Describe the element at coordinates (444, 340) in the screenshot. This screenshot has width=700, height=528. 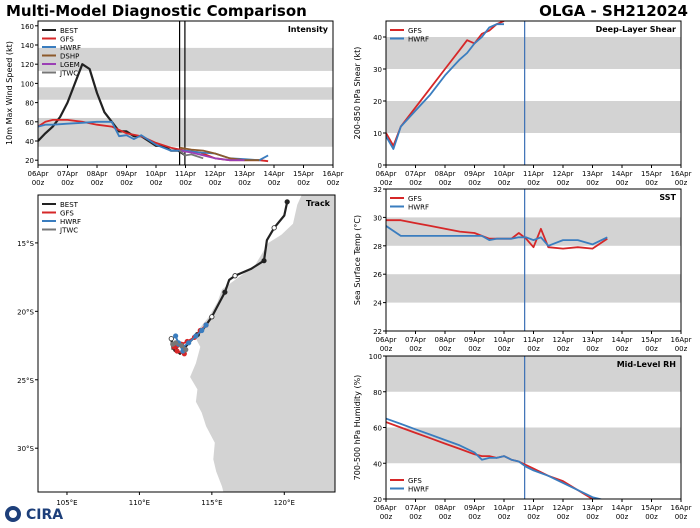
I see `sst-xtick-label: 08Apr` at that location.